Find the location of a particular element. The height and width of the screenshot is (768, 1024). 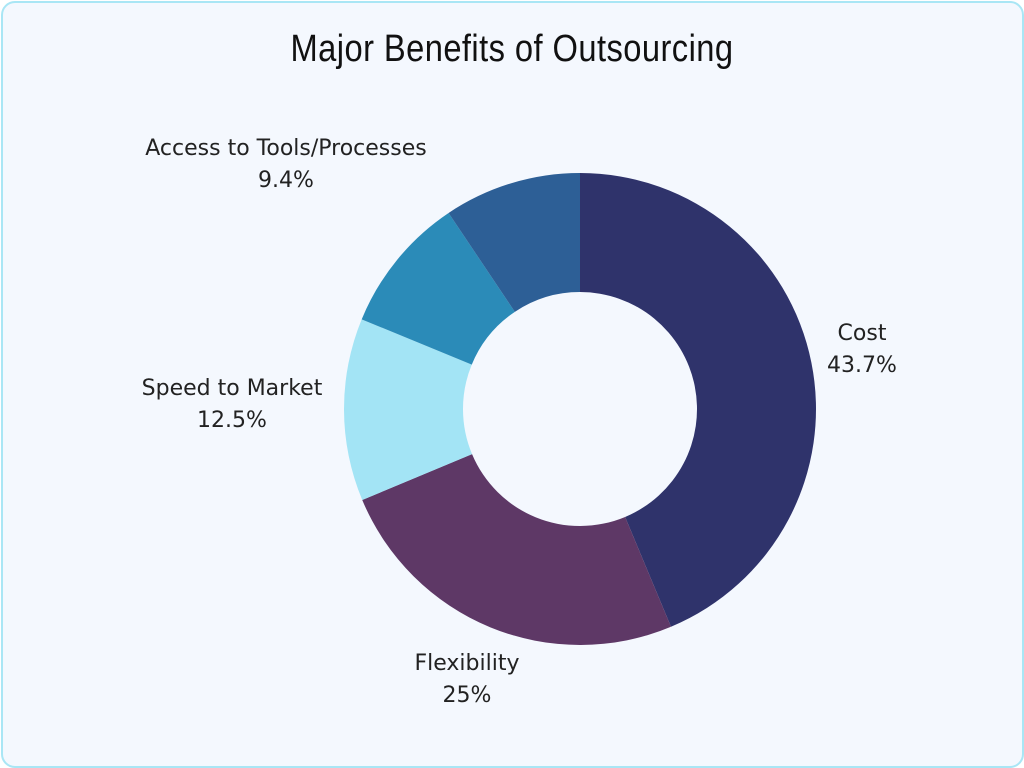

slice-label-access: Access to Tools/Processes 9.4% is located at coordinates (286, 164).